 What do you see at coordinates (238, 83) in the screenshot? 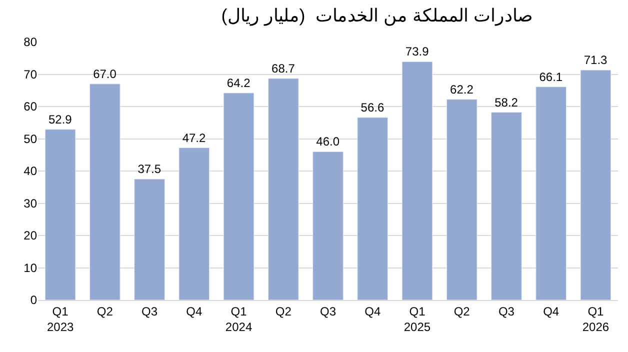
I see `data-label: 64.2` at bounding box center [238, 83].